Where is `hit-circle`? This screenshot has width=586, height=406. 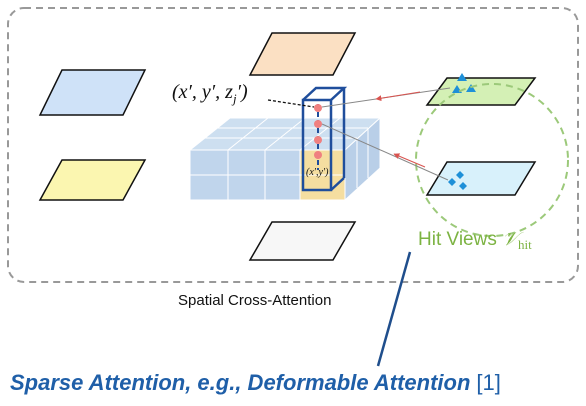 hit-circle is located at coordinates (492, 160).